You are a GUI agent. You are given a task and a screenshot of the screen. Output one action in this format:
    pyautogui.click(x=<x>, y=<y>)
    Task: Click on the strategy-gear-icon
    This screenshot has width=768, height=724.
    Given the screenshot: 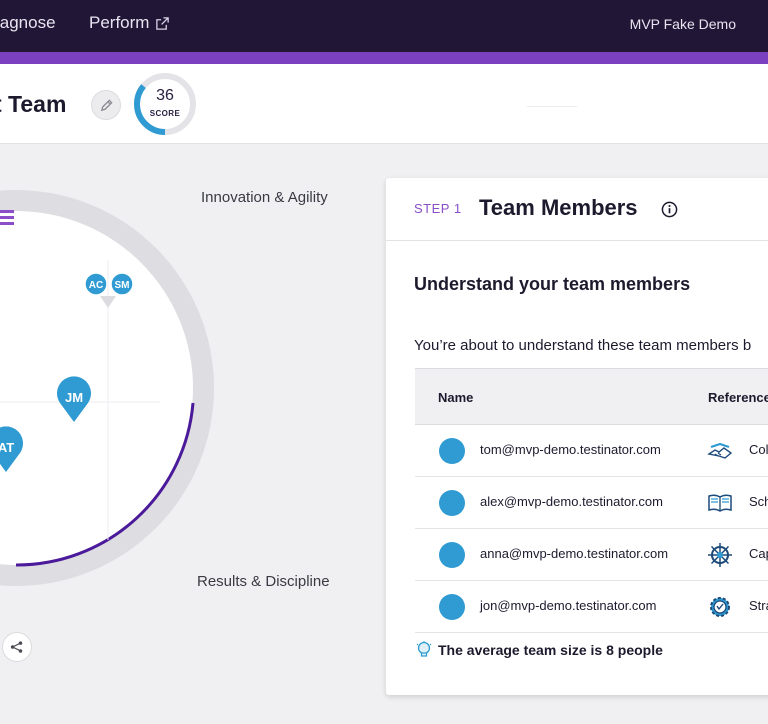 What is the action you would take?
    pyautogui.click(x=720, y=607)
    